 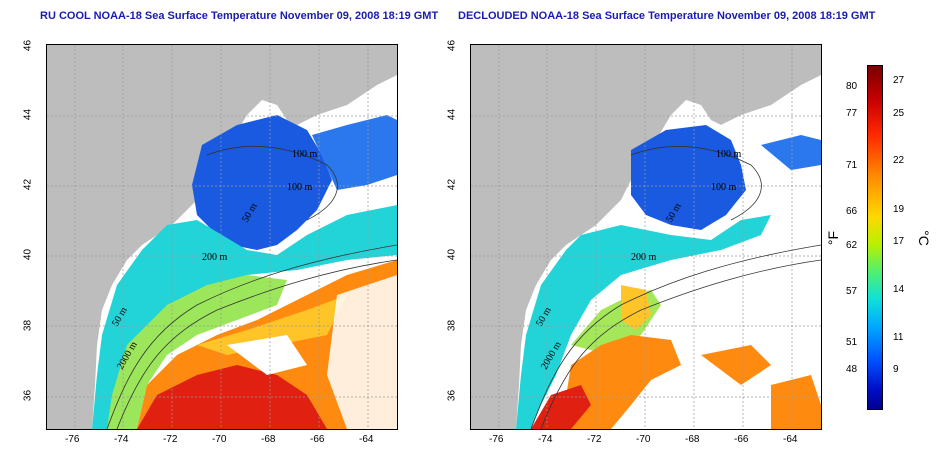 What do you see at coordinates (896, 369) in the screenshot?
I see `celsius-tick: 9` at bounding box center [896, 369].